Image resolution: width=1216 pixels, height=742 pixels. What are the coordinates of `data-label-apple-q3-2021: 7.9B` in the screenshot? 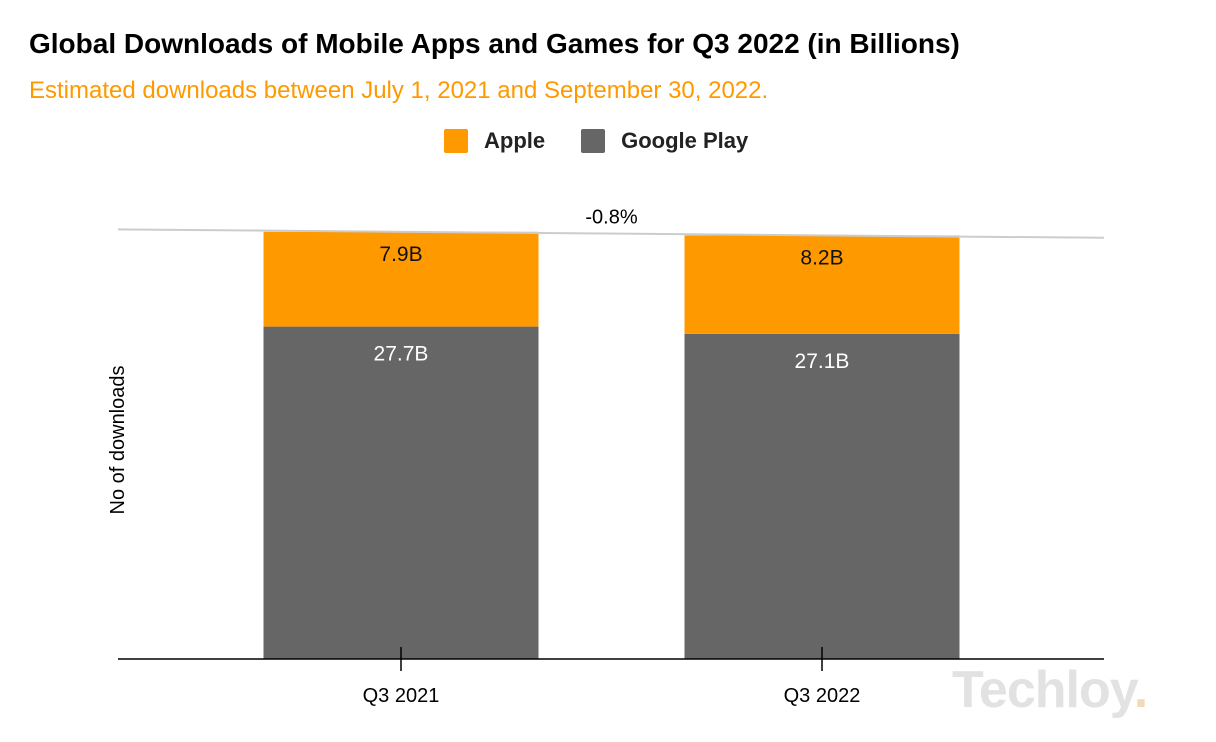 It's located at (400, 254).